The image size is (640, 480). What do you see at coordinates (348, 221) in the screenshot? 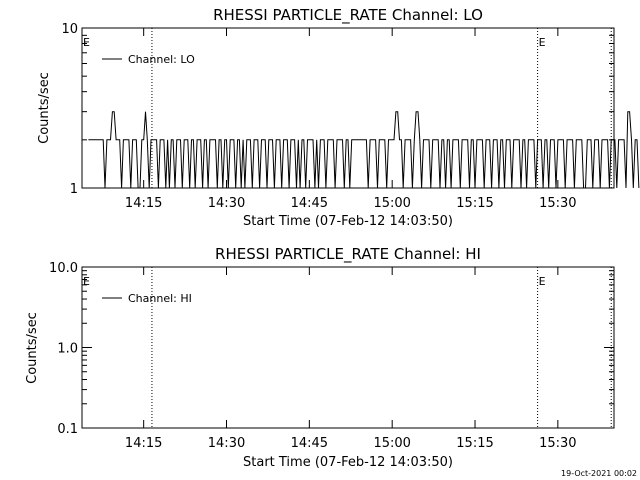
I see `x-axis-label-lo: Start Time (07-Feb-12 14:03:50)` at bounding box center [348, 221].